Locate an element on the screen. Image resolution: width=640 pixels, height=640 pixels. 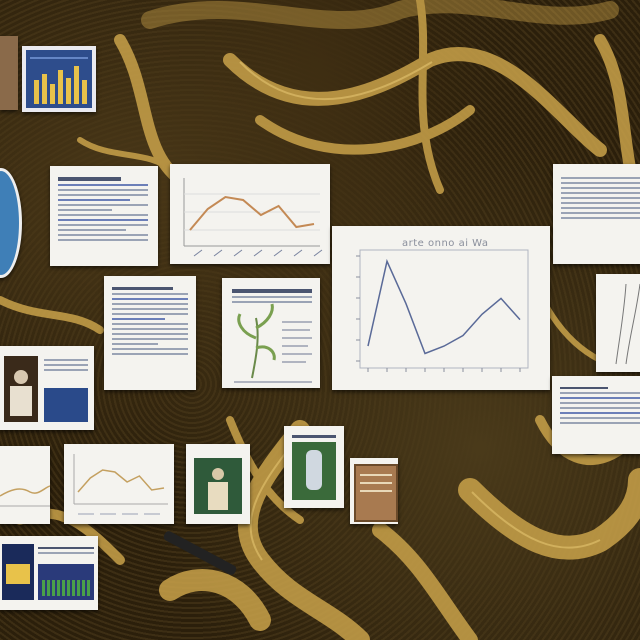
plant-illustration-icon is located at coordinates (273, 343).